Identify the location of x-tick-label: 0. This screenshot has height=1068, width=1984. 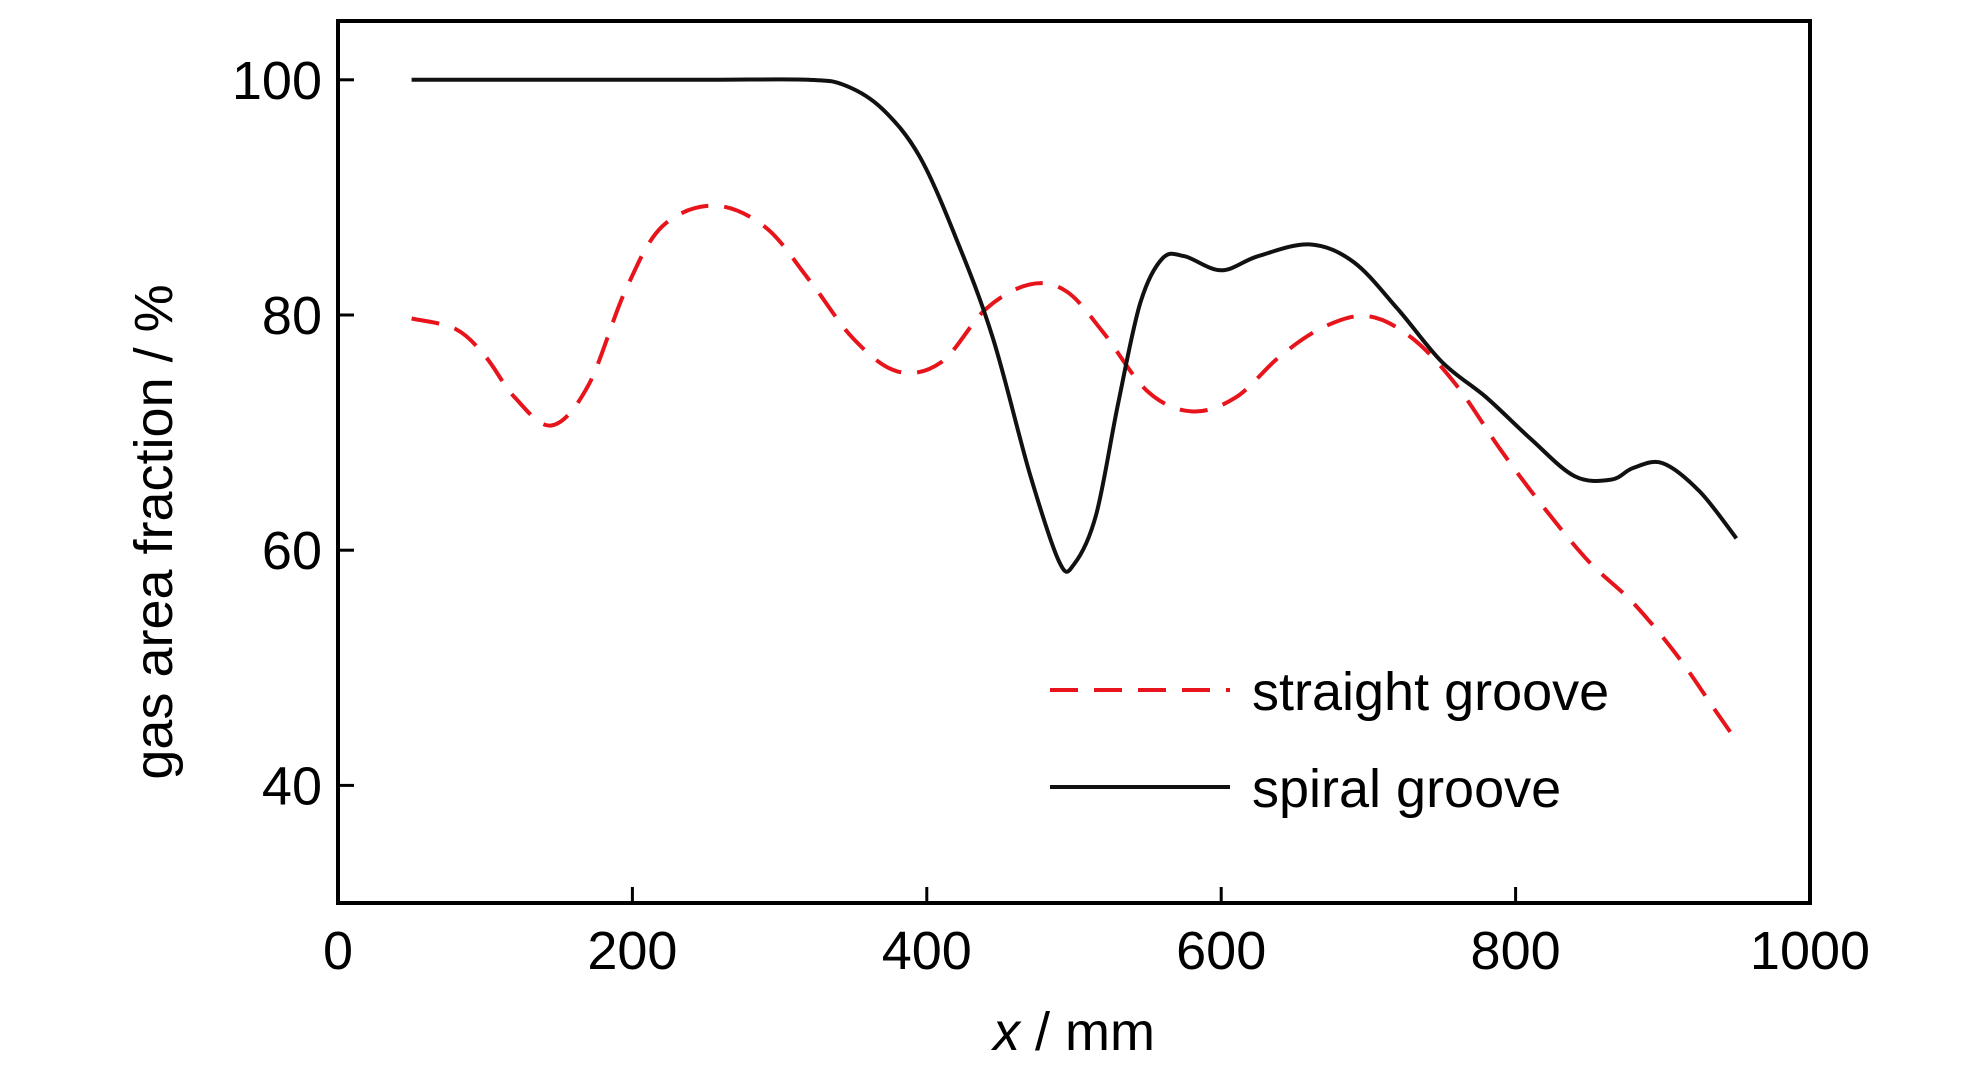
(338, 951).